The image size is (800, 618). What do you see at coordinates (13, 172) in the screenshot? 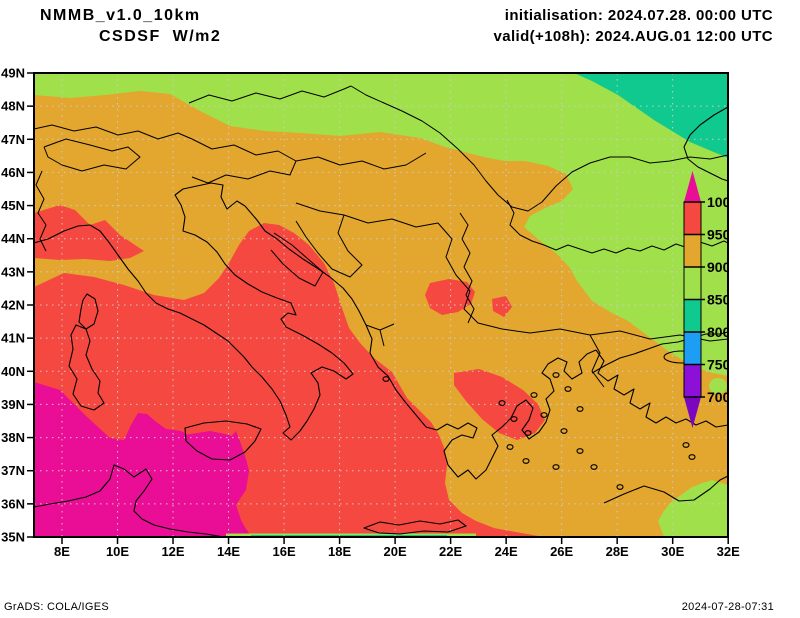
I see `lat-tick-label: 46N` at bounding box center [13, 172].